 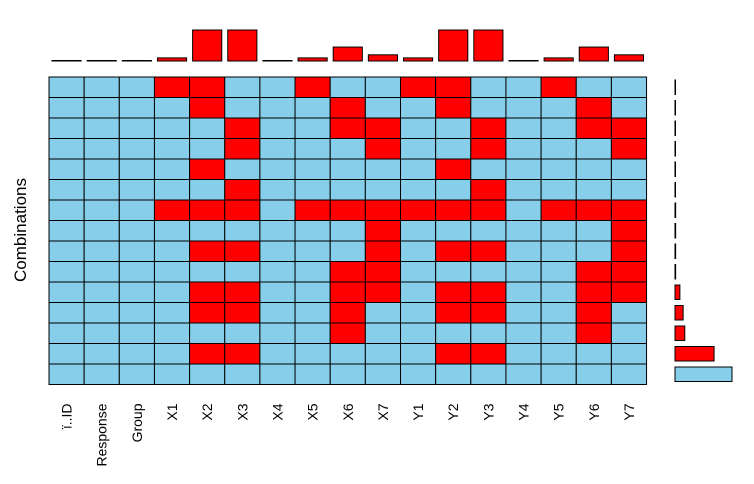 What do you see at coordinates (488, 210) in the screenshot?
I see `grid-cell-r6-c12` at bounding box center [488, 210].